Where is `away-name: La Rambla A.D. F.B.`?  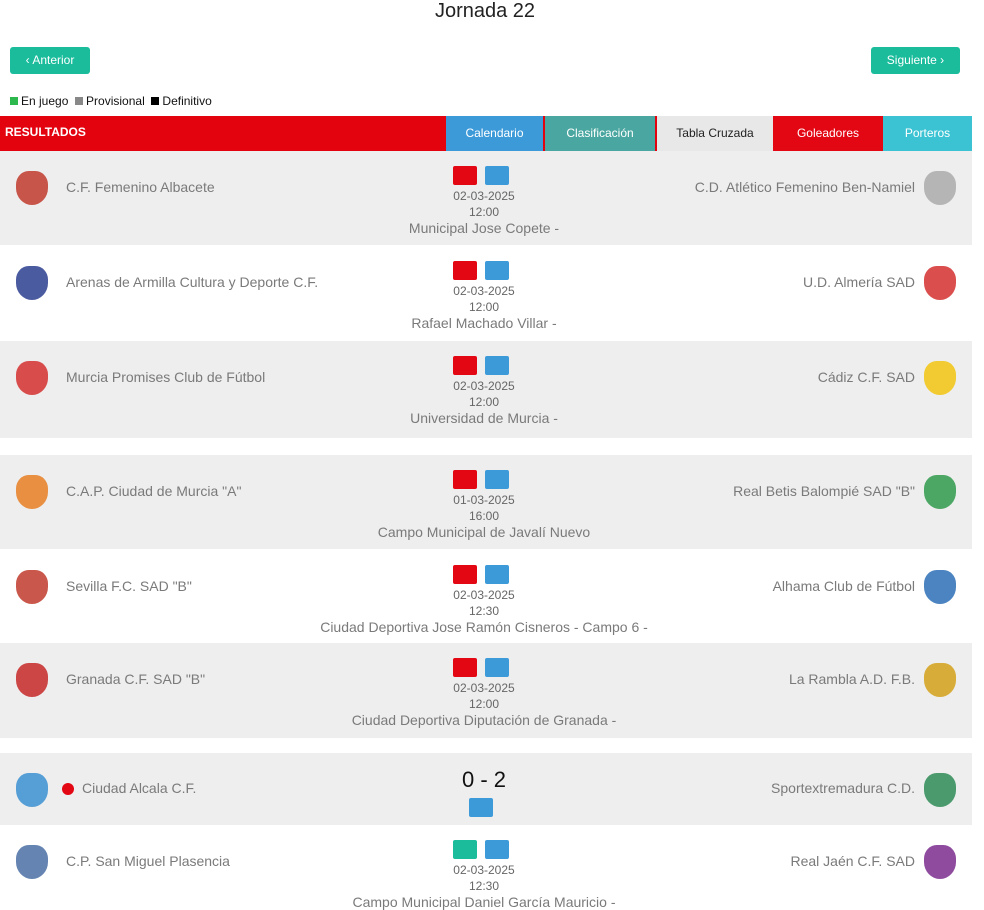 away-name: La Rambla A.D. F.B. is located at coordinates (851, 679).